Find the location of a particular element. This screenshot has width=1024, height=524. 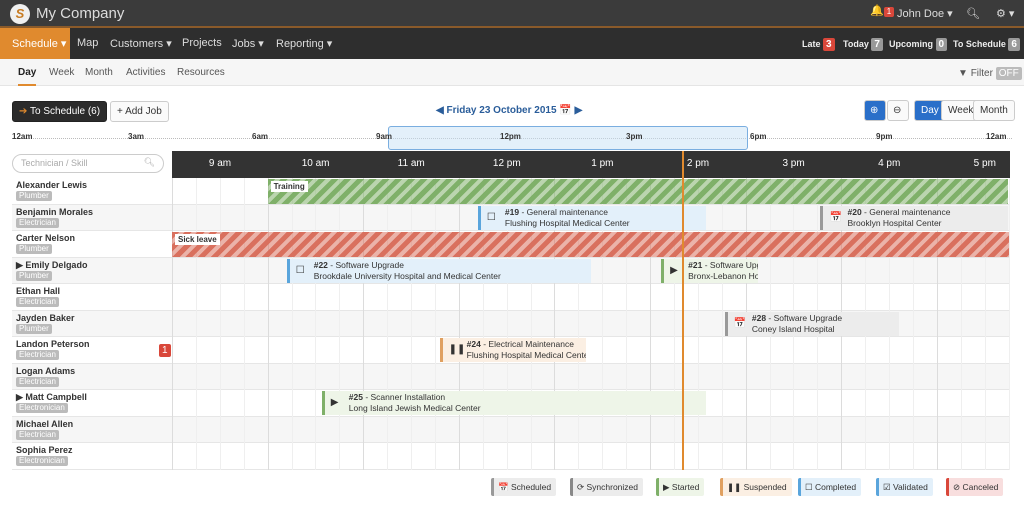

legend-canceled: ⊘ Canceled is located at coordinates (975, 487).